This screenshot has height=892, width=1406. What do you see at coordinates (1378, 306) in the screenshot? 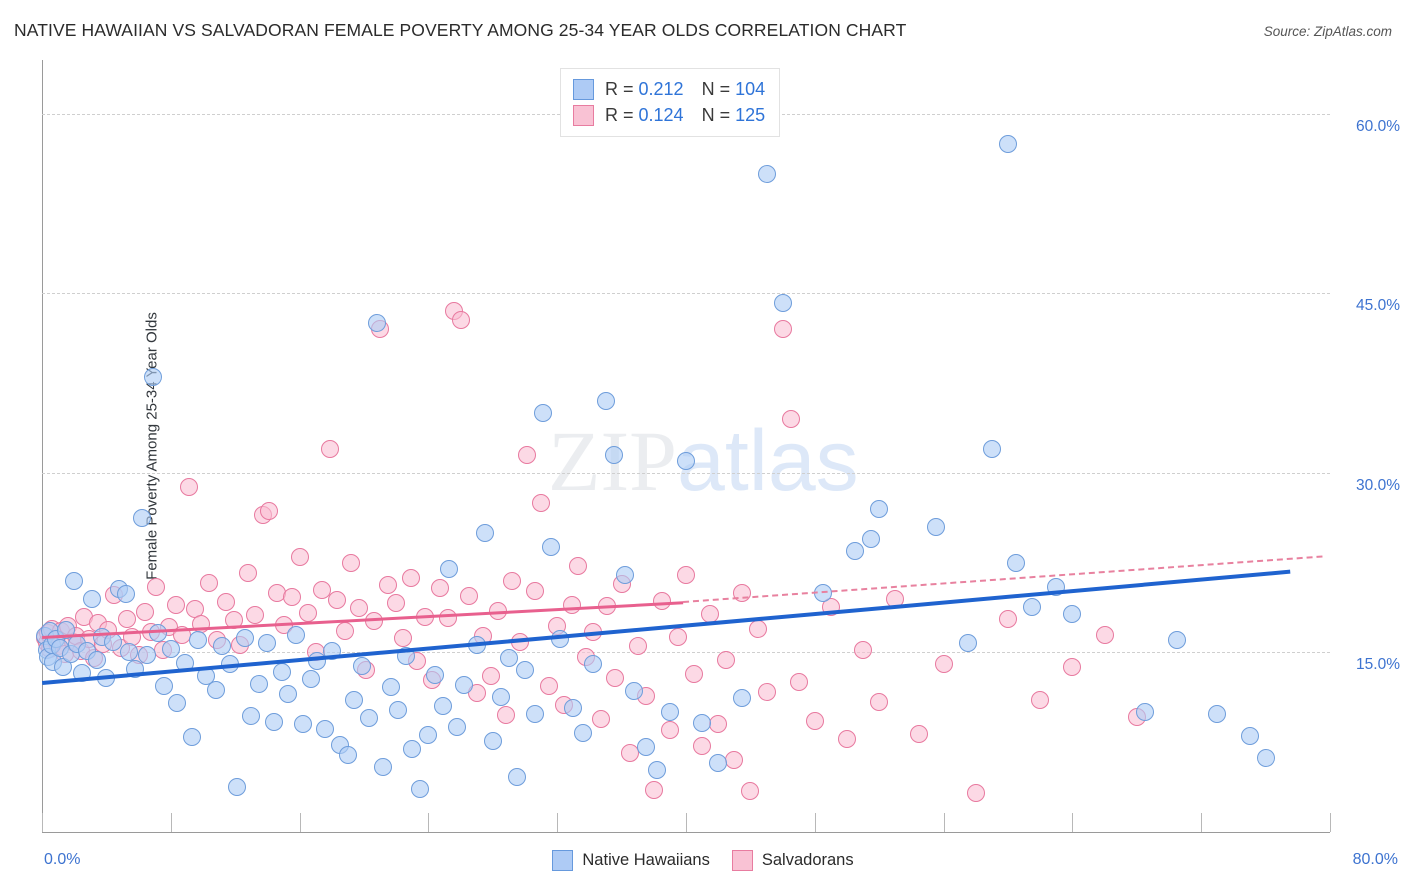
I see `y-axis-tick-label: 45.0%` at bounding box center [1378, 306].